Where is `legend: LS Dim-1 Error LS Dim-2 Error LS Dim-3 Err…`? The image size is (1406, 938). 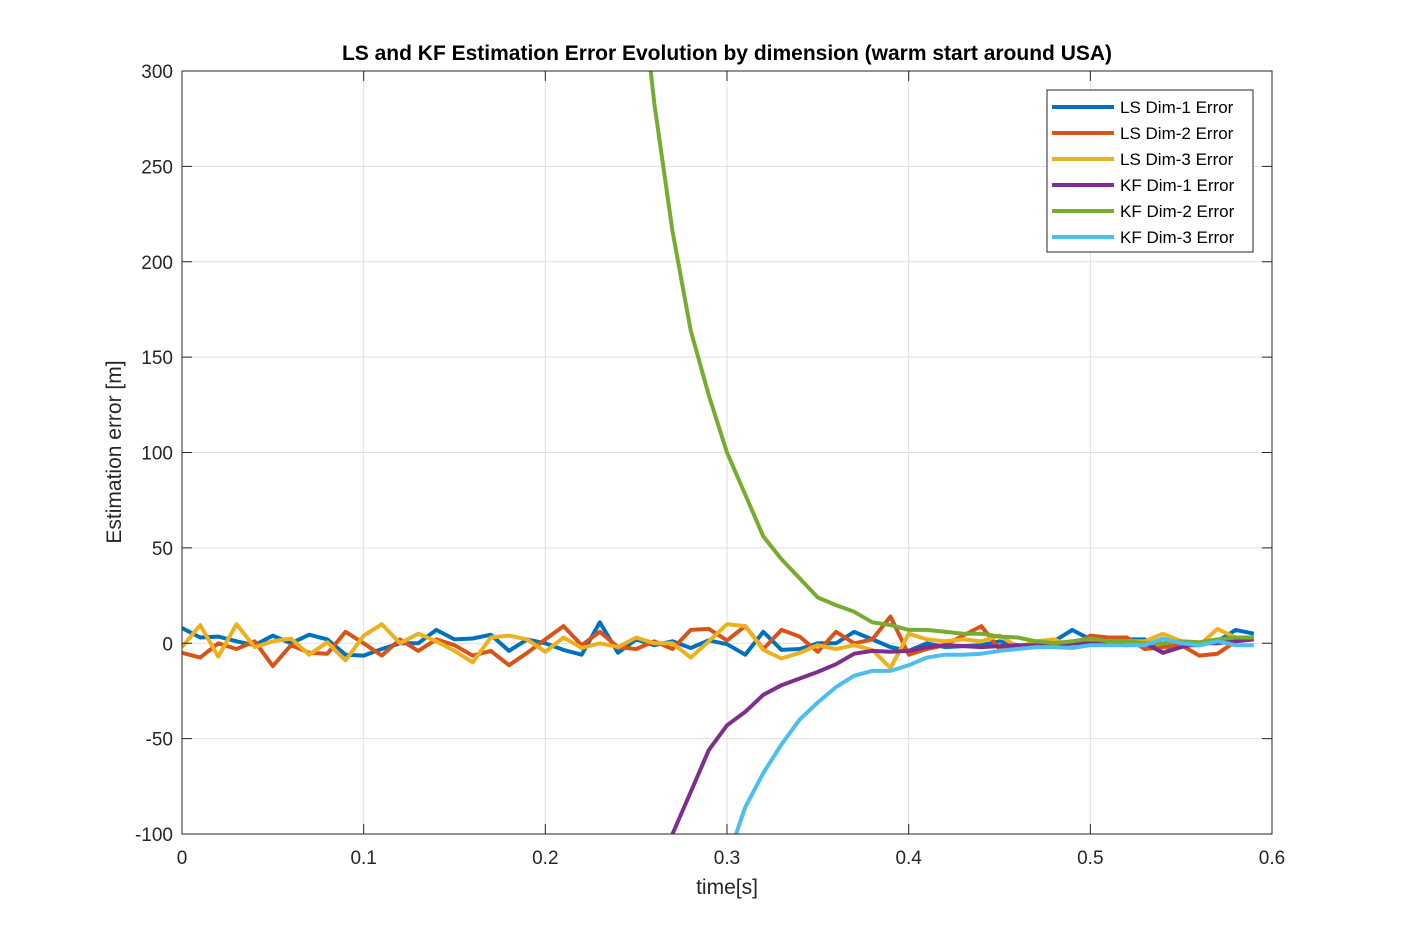 legend: LS Dim-1 Error LS Dim-2 Error LS Dim-3 Err… is located at coordinates (1150, 171).